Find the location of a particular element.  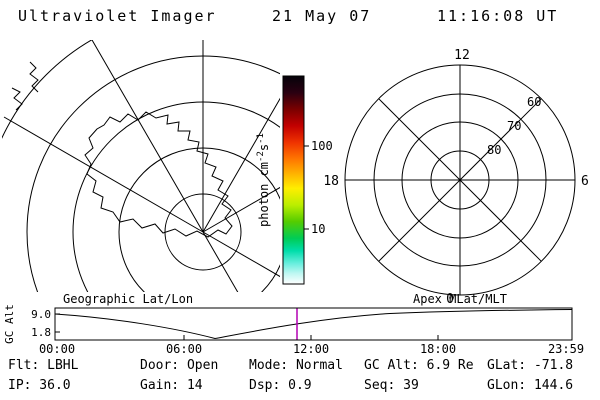

mlt-label-0: 0 is located at coordinates (450, 299).